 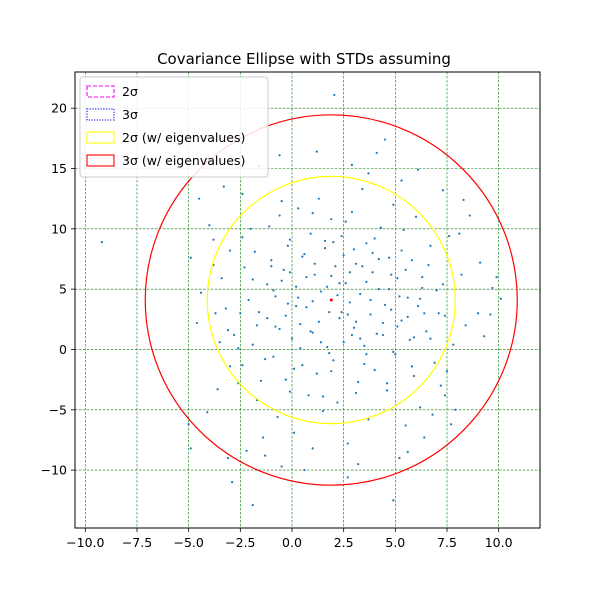 What do you see at coordinates (130, 114) in the screenshot?
I see `legend-label: 3σ` at bounding box center [130, 114].